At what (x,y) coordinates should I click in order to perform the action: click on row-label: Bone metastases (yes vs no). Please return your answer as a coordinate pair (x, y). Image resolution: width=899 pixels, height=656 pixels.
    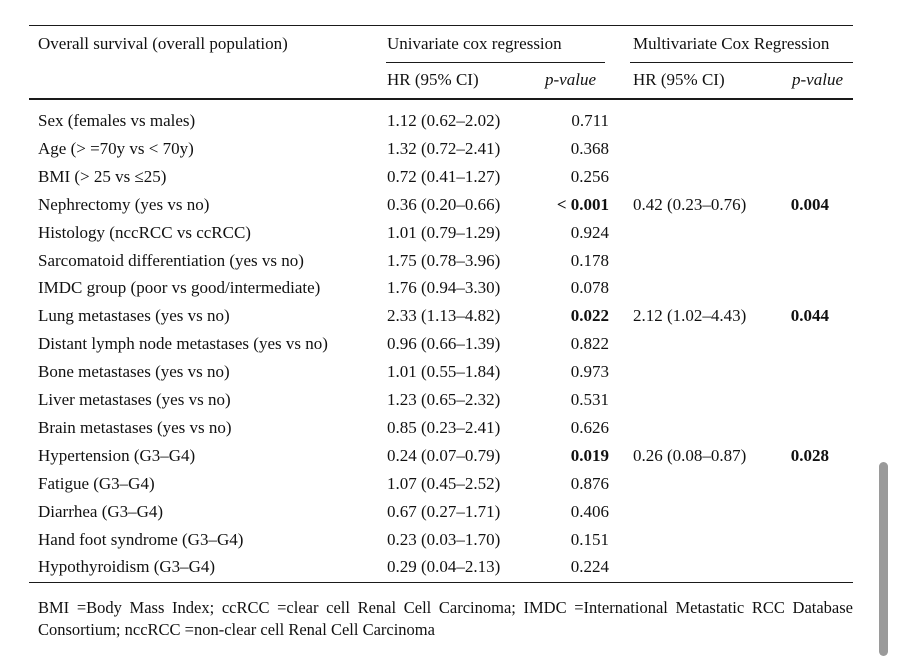
    Looking at the image, I should click on (134, 371).